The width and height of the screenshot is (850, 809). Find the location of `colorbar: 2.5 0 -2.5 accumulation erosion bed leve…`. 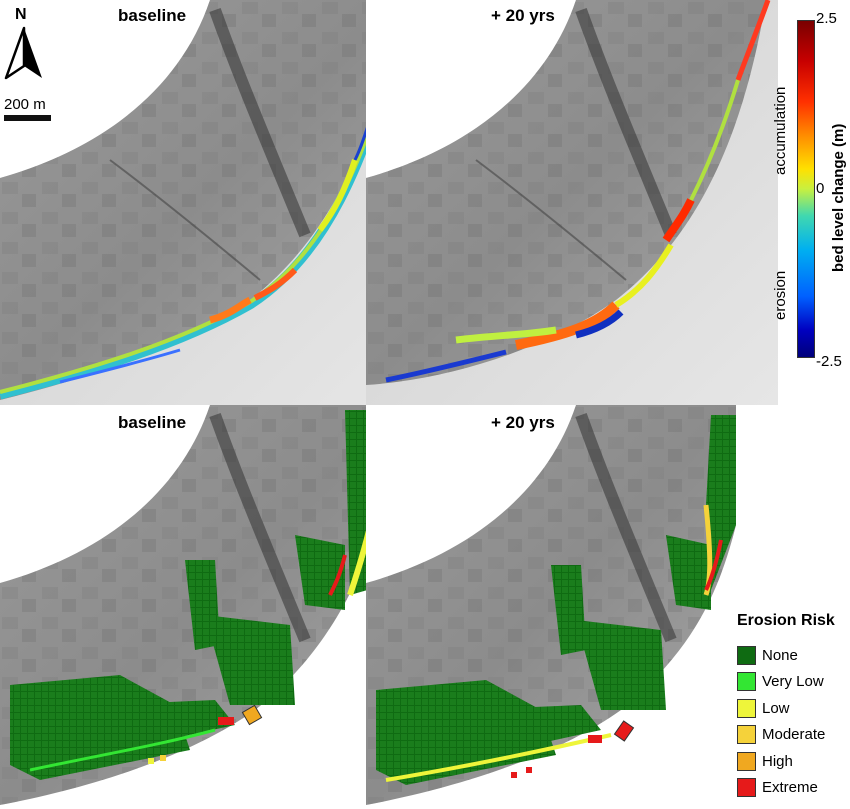

colorbar: 2.5 0 -2.5 accumulation erosion bed leve… is located at coordinates (810, 195).